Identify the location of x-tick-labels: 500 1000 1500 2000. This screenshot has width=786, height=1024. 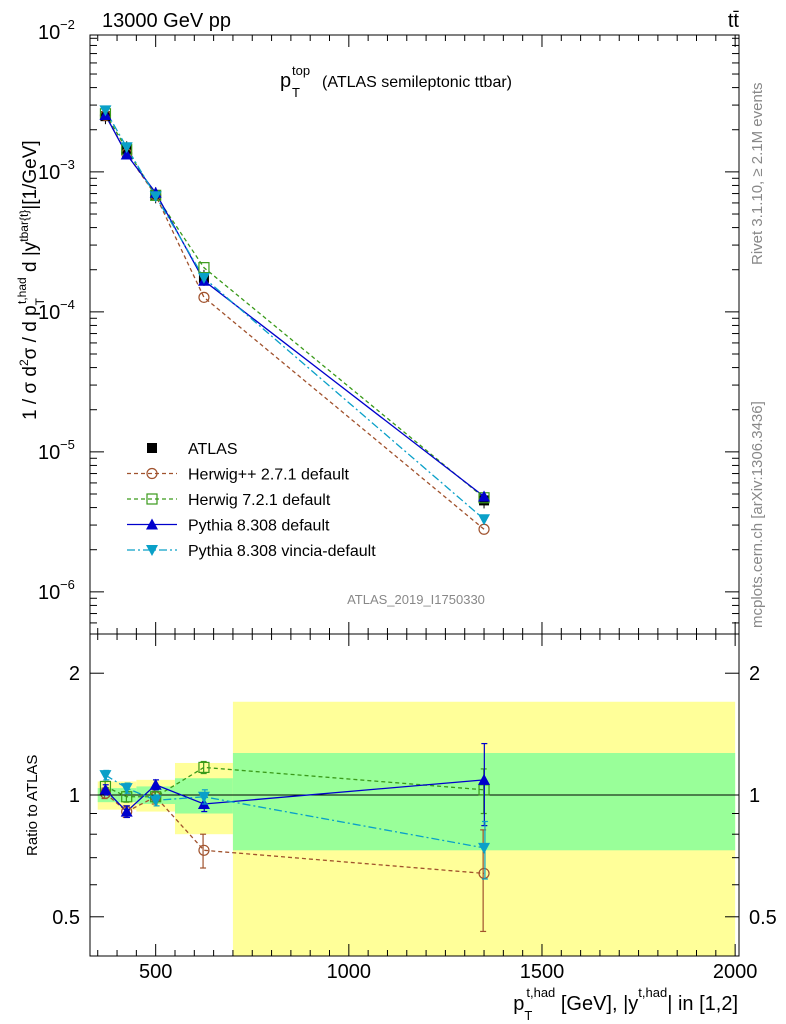
(448, 972).